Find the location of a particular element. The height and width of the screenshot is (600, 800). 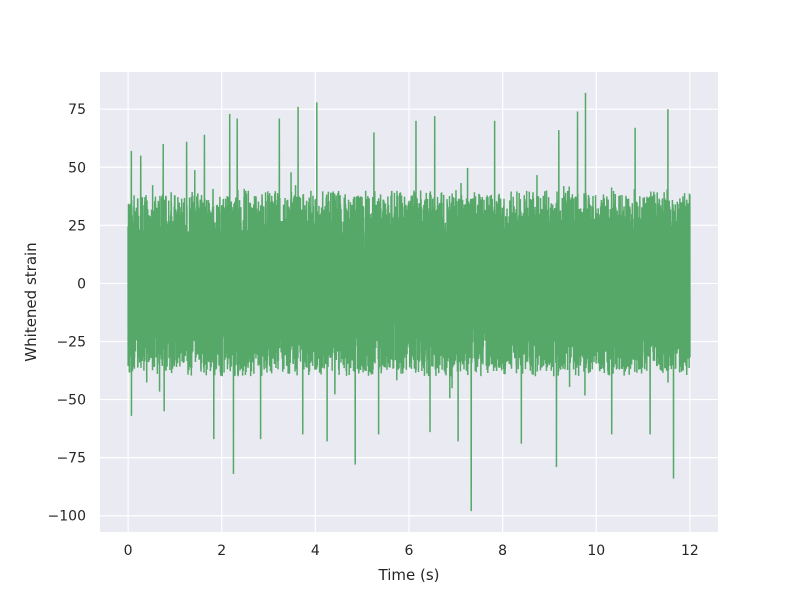

x-tick-label: 4 is located at coordinates (315, 551).